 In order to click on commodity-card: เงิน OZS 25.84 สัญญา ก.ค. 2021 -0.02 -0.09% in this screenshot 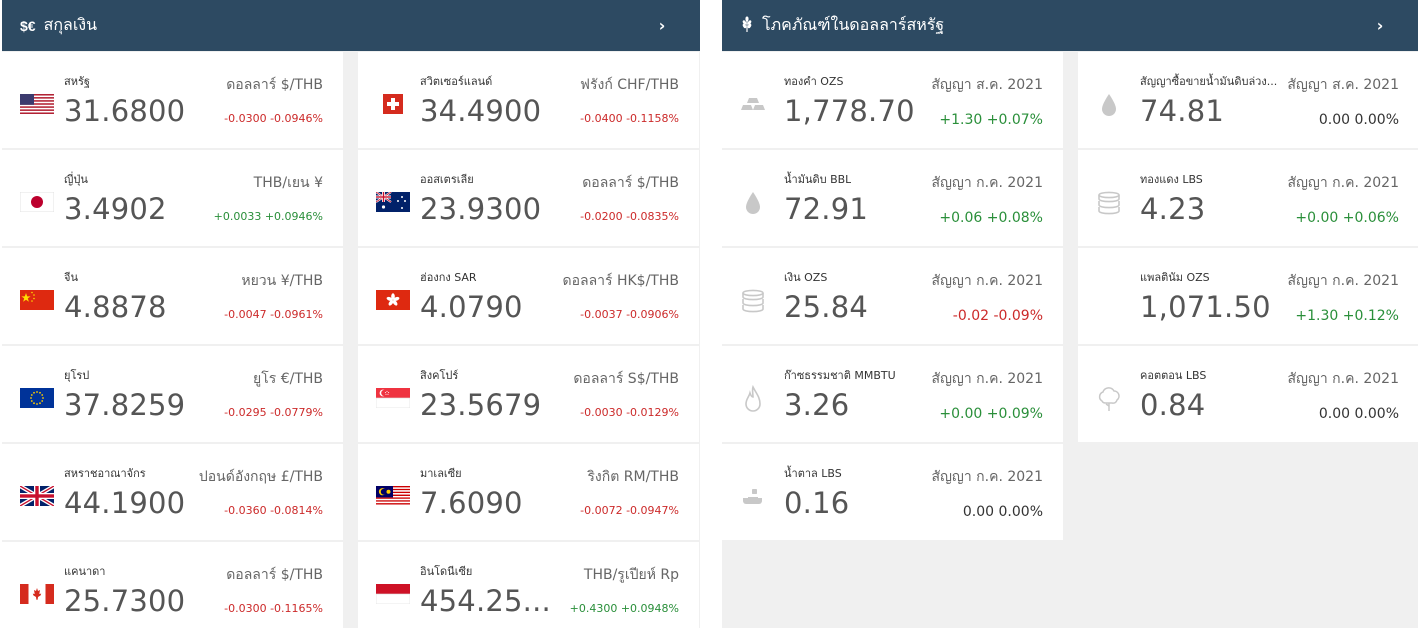, I will do `click(892, 296)`.